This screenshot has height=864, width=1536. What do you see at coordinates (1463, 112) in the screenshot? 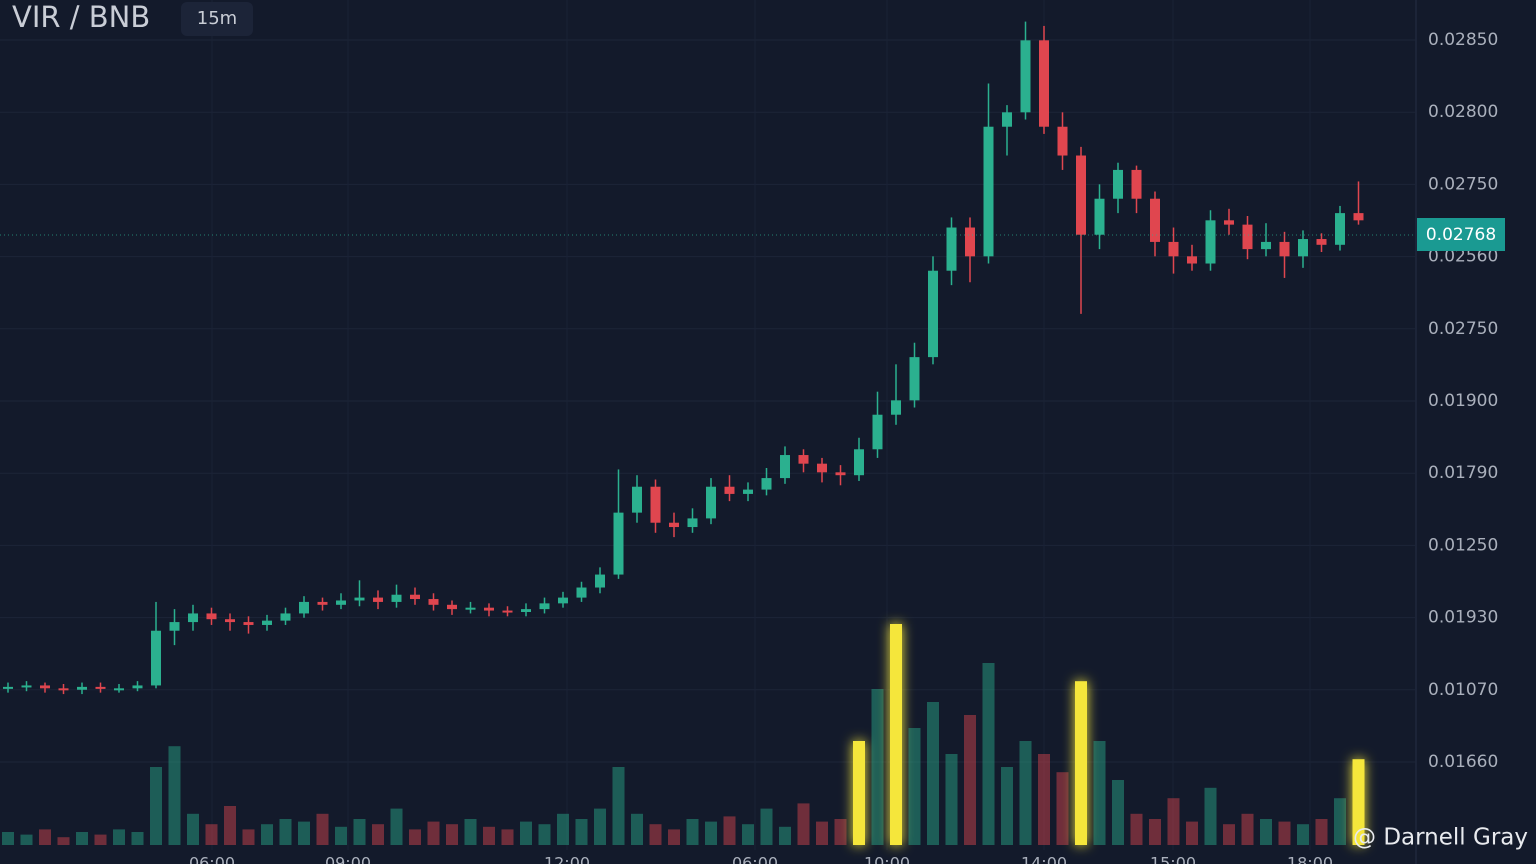
I see `y-tick-label: 0.02800` at bounding box center [1463, 112].